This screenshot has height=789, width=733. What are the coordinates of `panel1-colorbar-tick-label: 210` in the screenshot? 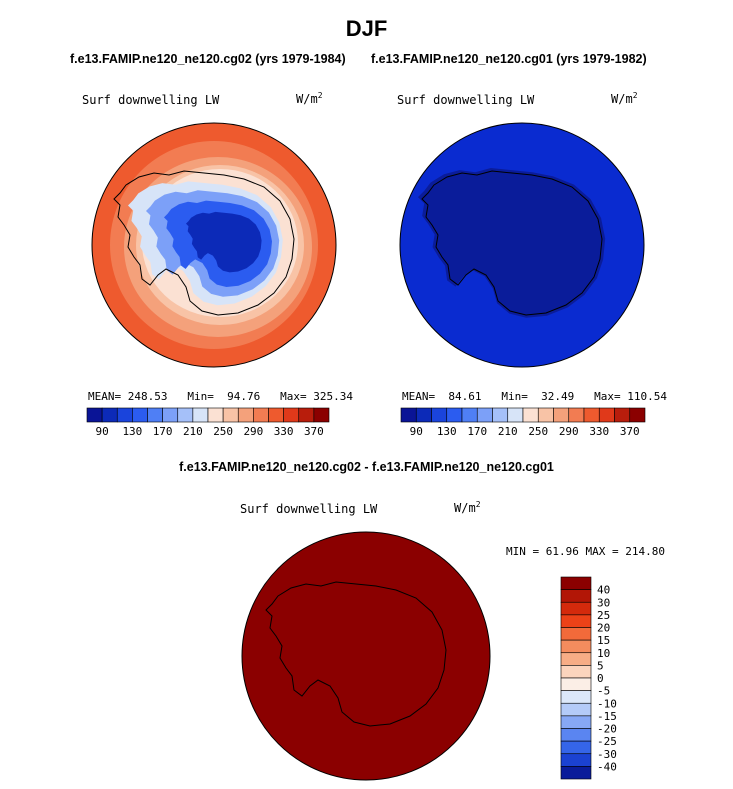 It's located at (193, 431).